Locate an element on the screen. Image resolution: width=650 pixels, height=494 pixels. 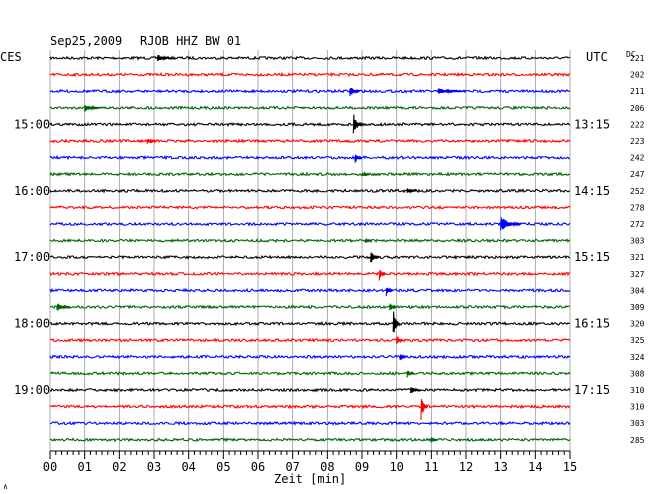
left-time-labels: 15:00 16:00 17:00 18:00 19:00 is located at coordinates (32, 257).